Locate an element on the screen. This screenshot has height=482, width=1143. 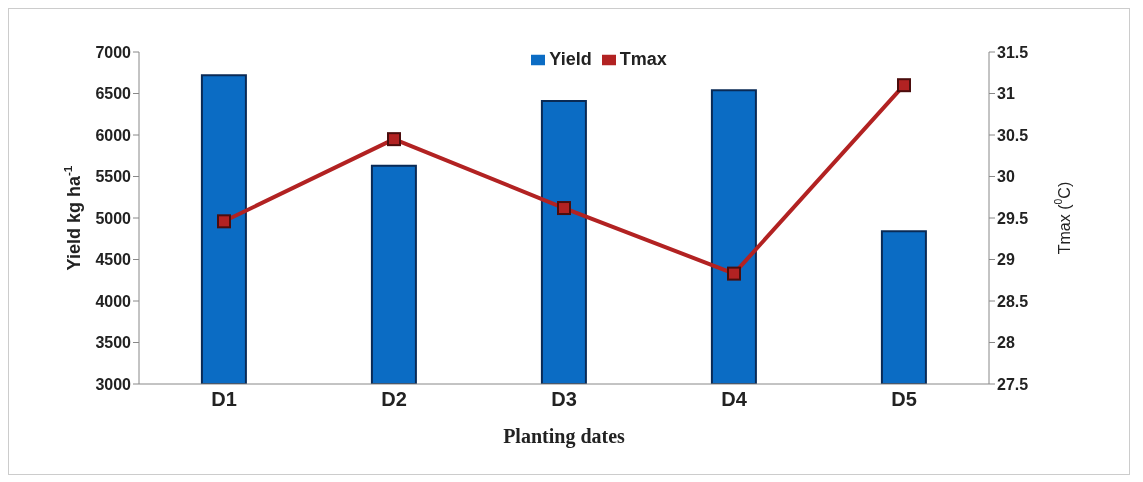
y-tick-label: 6000 is located at coordinates (113, 135).